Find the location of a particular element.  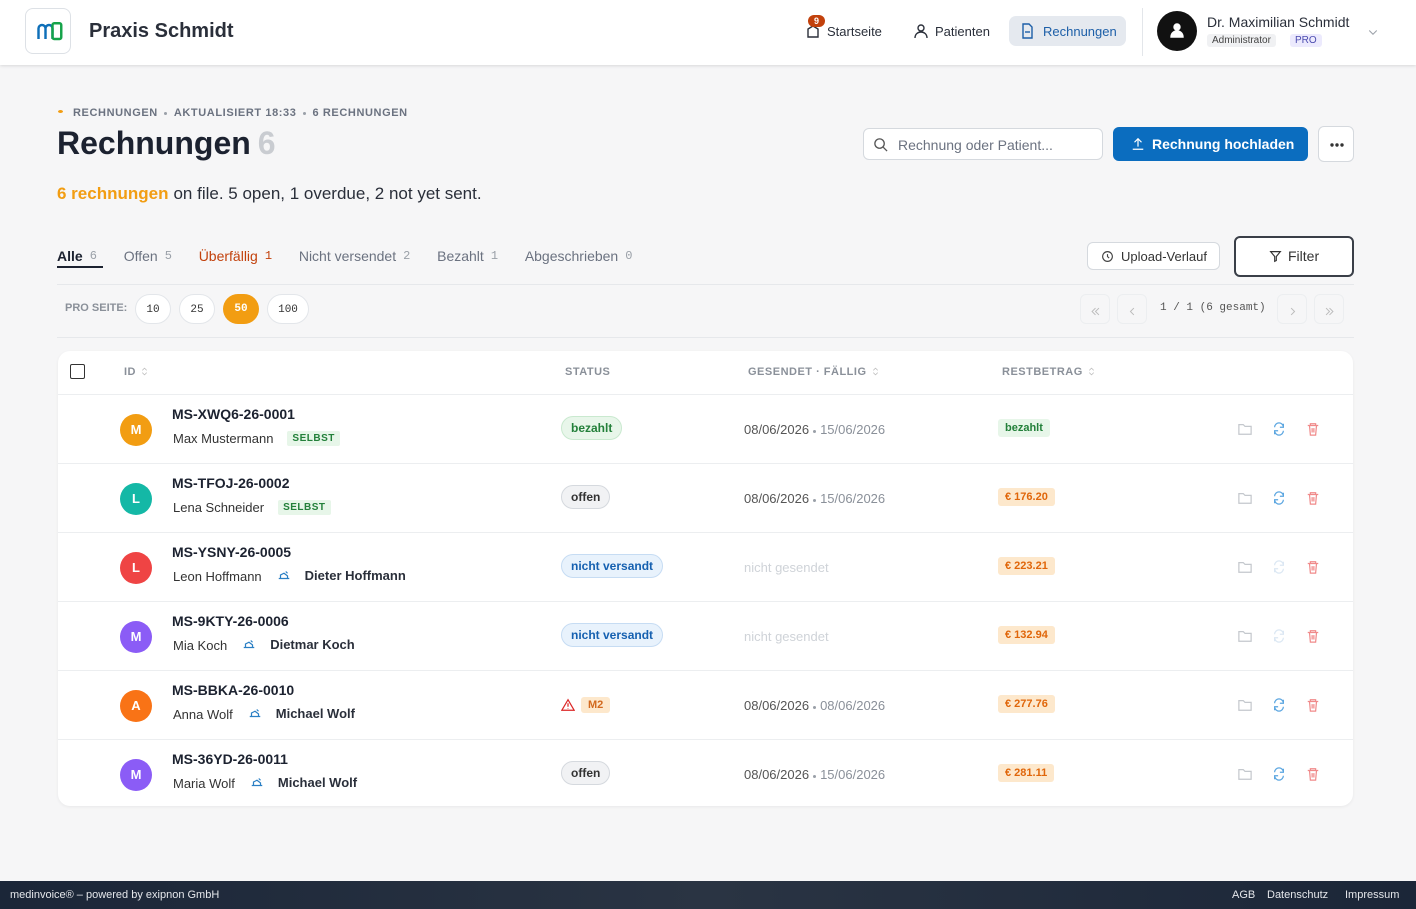

more-button is located at coordinates (1336, 144).